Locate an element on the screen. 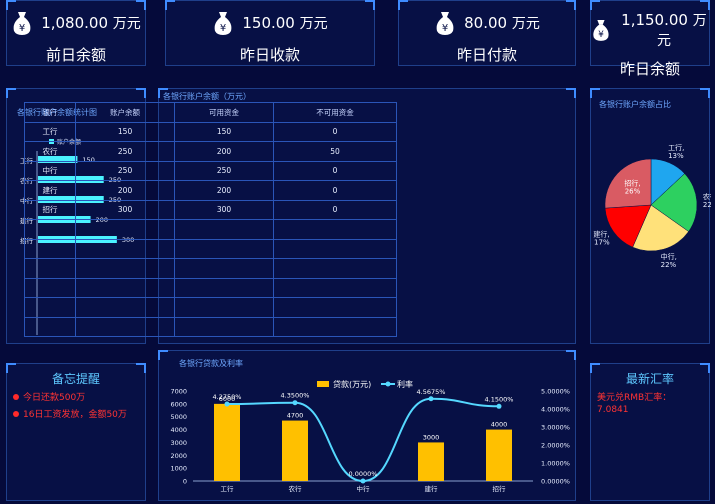 The width and height of the screenshot is (715, 504). x-category-label: 建行 is located at coordinates (432, 488).